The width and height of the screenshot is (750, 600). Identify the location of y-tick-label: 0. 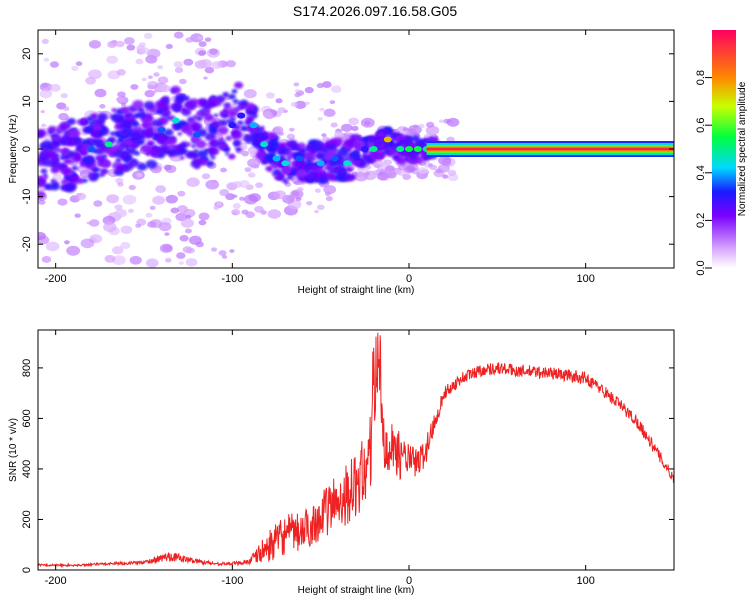
(27, 149).